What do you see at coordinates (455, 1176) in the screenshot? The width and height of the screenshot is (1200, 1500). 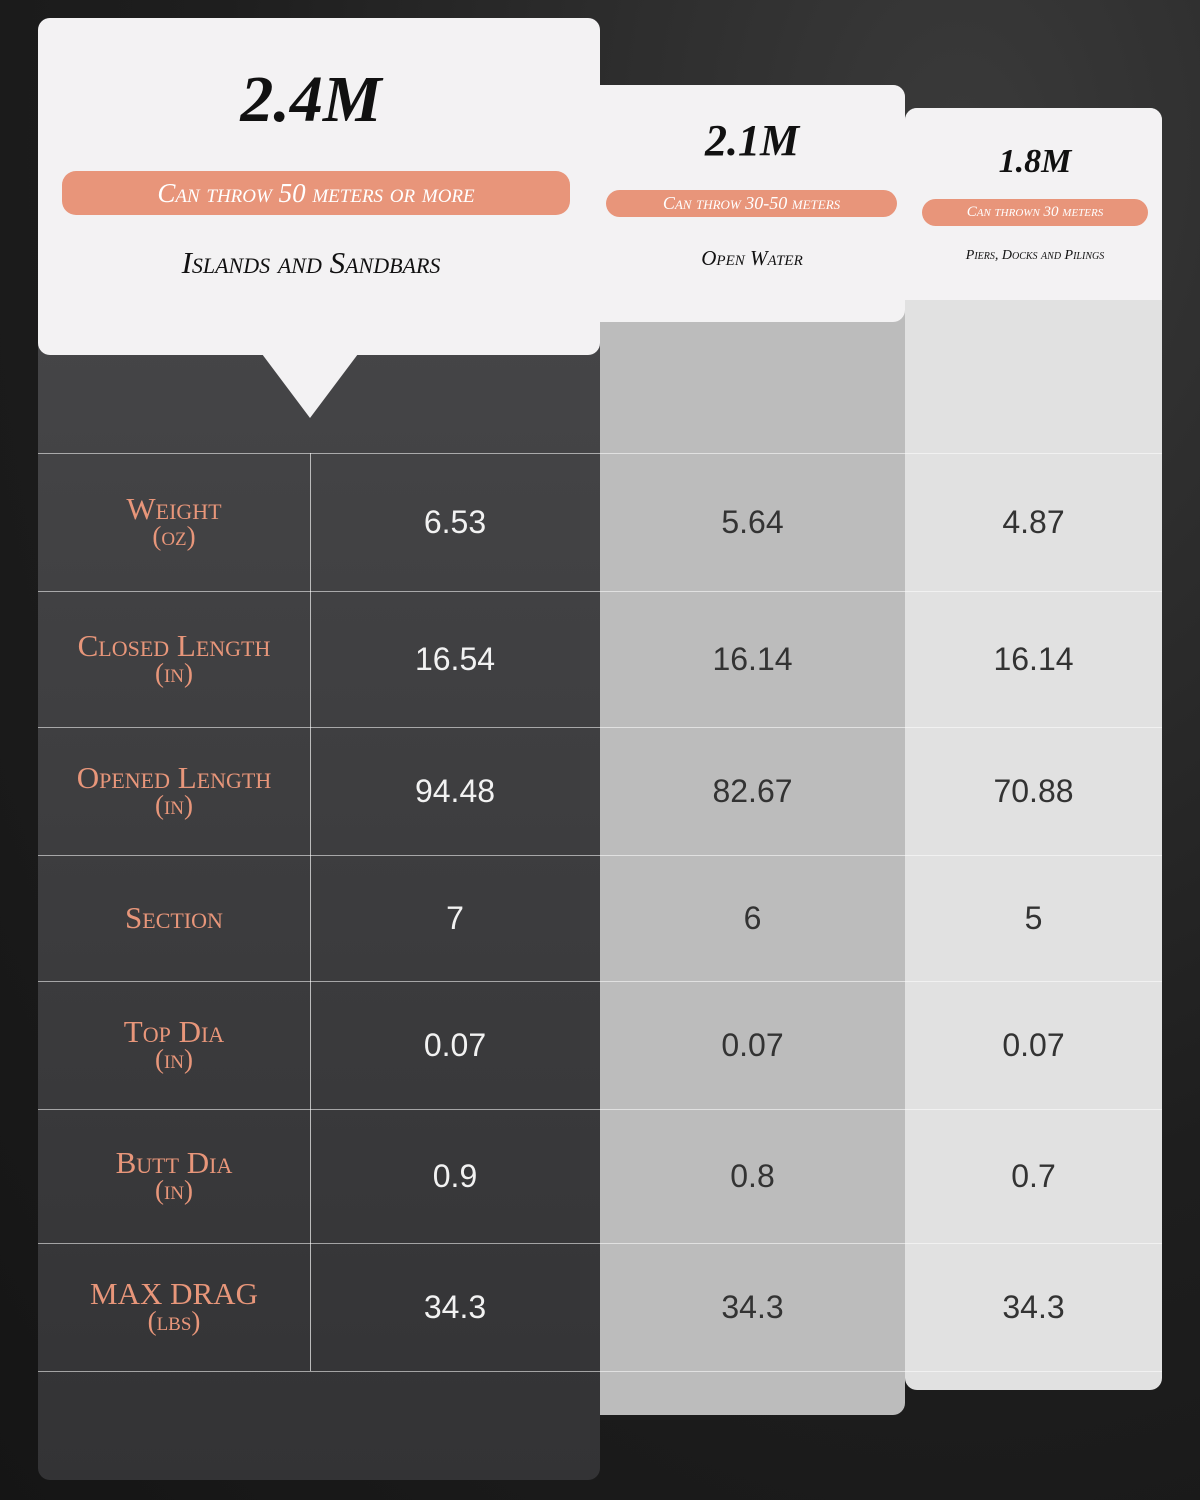 I see `spec-value: 0.9` at bounding box center [455, 1176].